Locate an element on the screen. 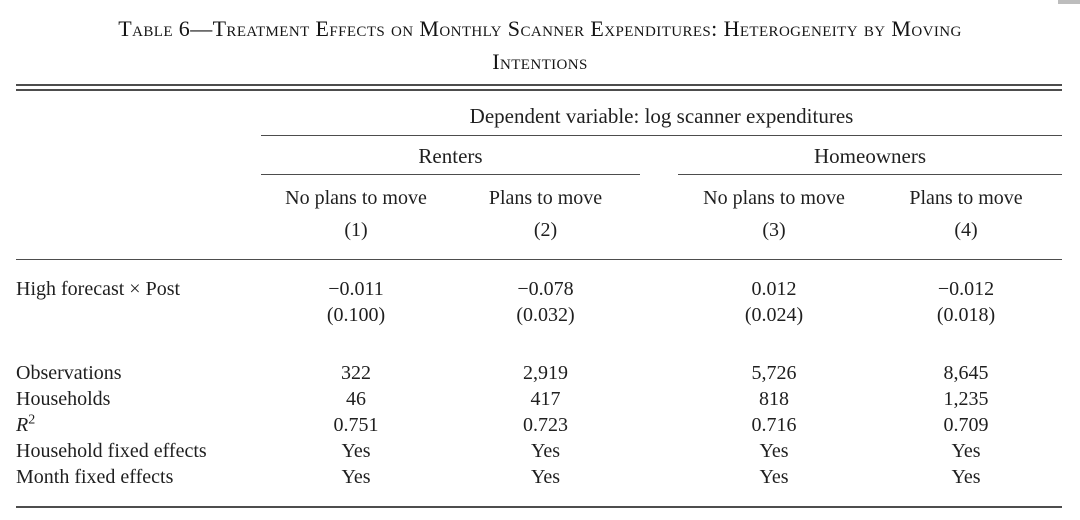 The height and width of the screenshot is (520, 1080). stat-row-households: Households 46 417 818 1,235 is located at coordinates (539, 399).